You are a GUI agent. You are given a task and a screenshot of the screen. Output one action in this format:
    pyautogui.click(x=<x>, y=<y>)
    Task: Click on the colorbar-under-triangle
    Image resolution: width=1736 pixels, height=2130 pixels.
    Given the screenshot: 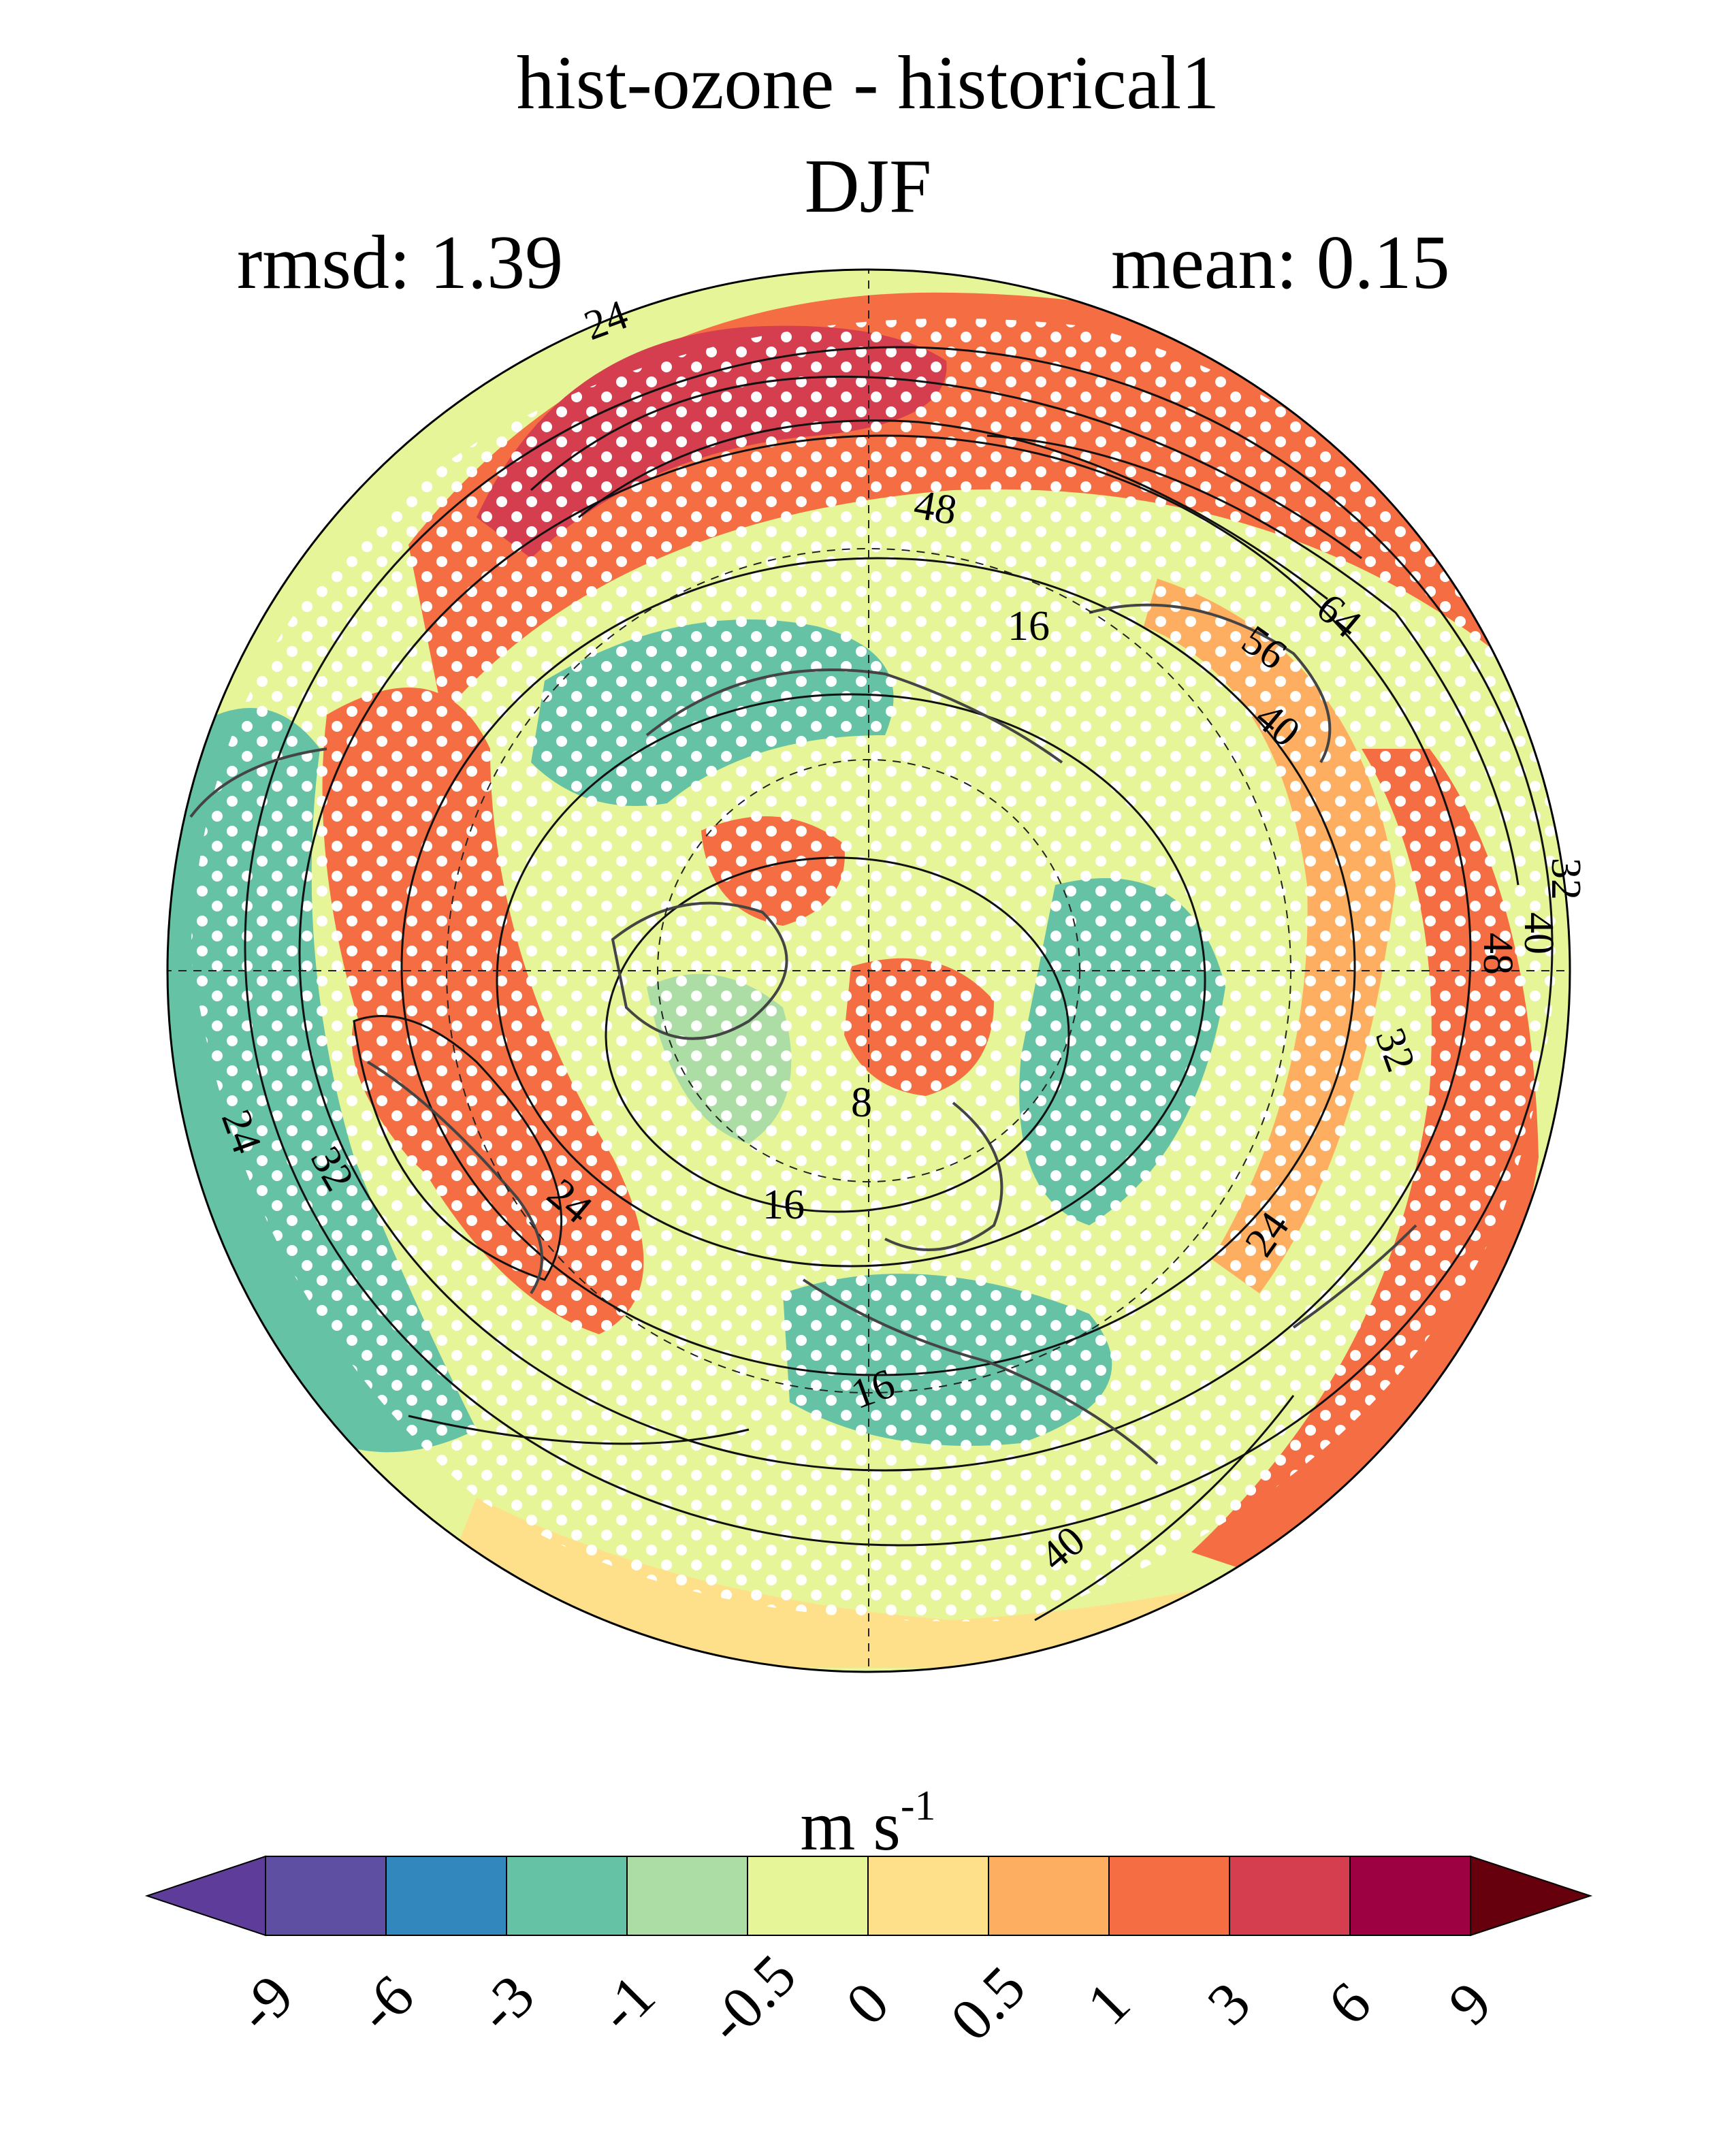 What is the action you would take?
    pyautogui.click(x=205, y=1896)
    